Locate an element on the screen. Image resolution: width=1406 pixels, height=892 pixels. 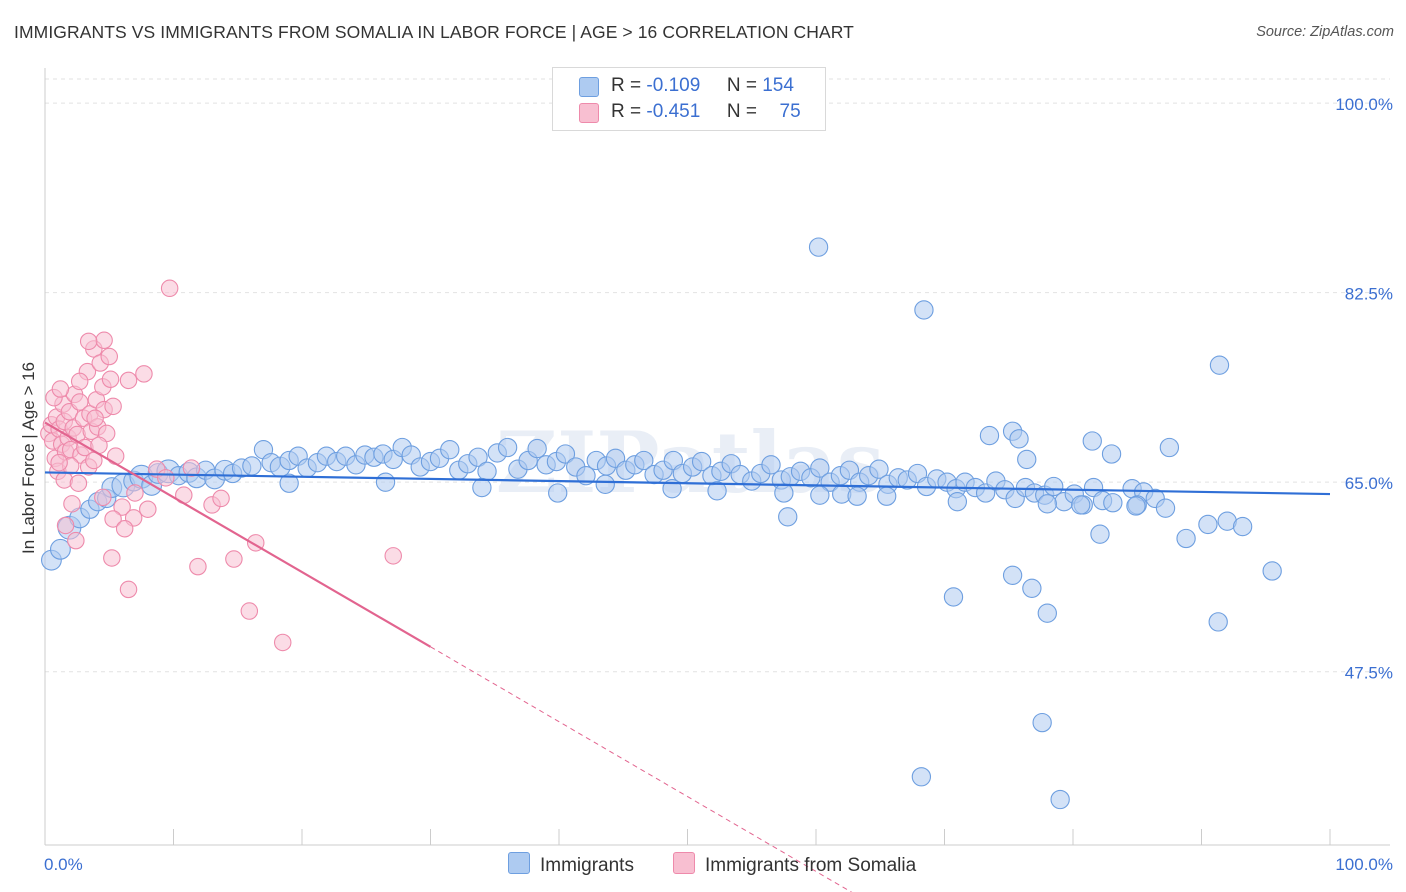
legend-item-immigrants: Immigrants is located at coordinates (571, 864).